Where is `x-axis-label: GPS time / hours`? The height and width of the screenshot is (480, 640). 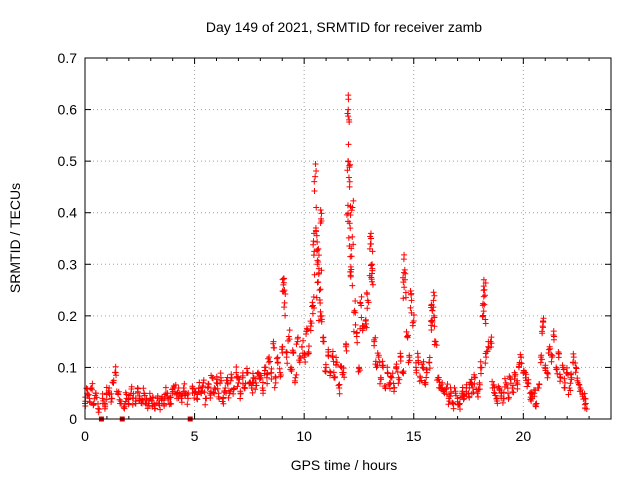
x-axis-label: GPS time / hours is located at coordinates (344, 465).